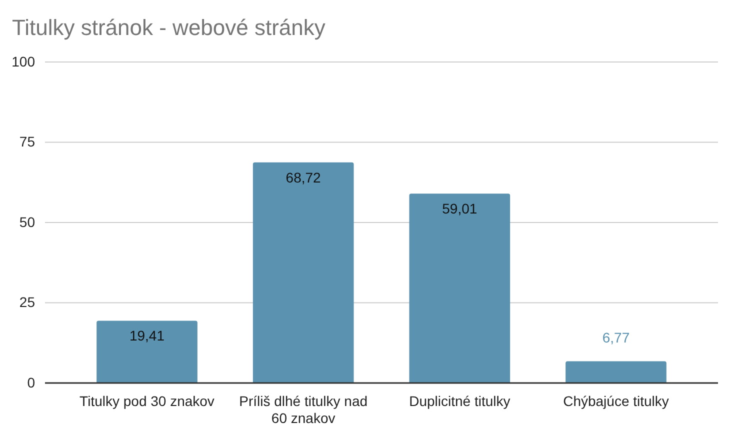 This screenshot has height=438, width=739. What do you see at coordinates (24, 61) in the screenshot?
I see `y-tick-label: 100` at bounding box center [24, 61].